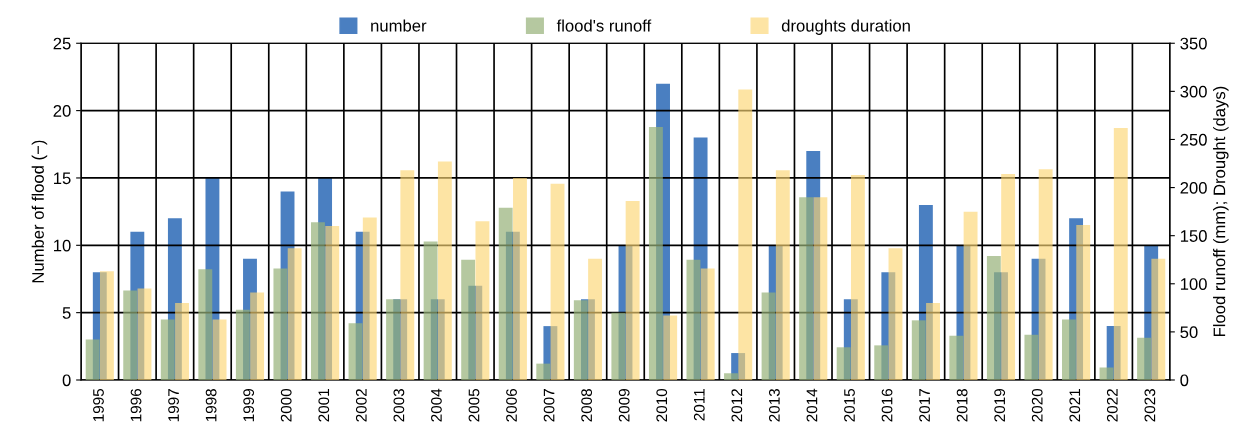 Image resolution: width=1256 pixels, height=446 pixels. I want to click on y-axis-title: Number of flood (−), so click(39, 211).